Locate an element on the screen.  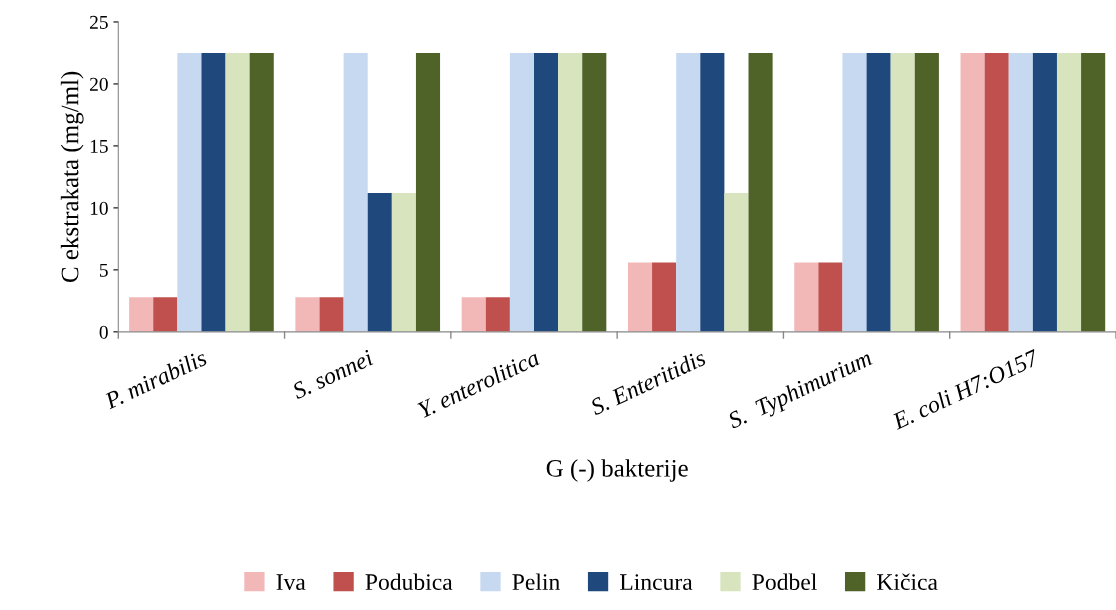
y-axis-title: C ekstrakata (mg/ml) is located at coordinates (72, 177).